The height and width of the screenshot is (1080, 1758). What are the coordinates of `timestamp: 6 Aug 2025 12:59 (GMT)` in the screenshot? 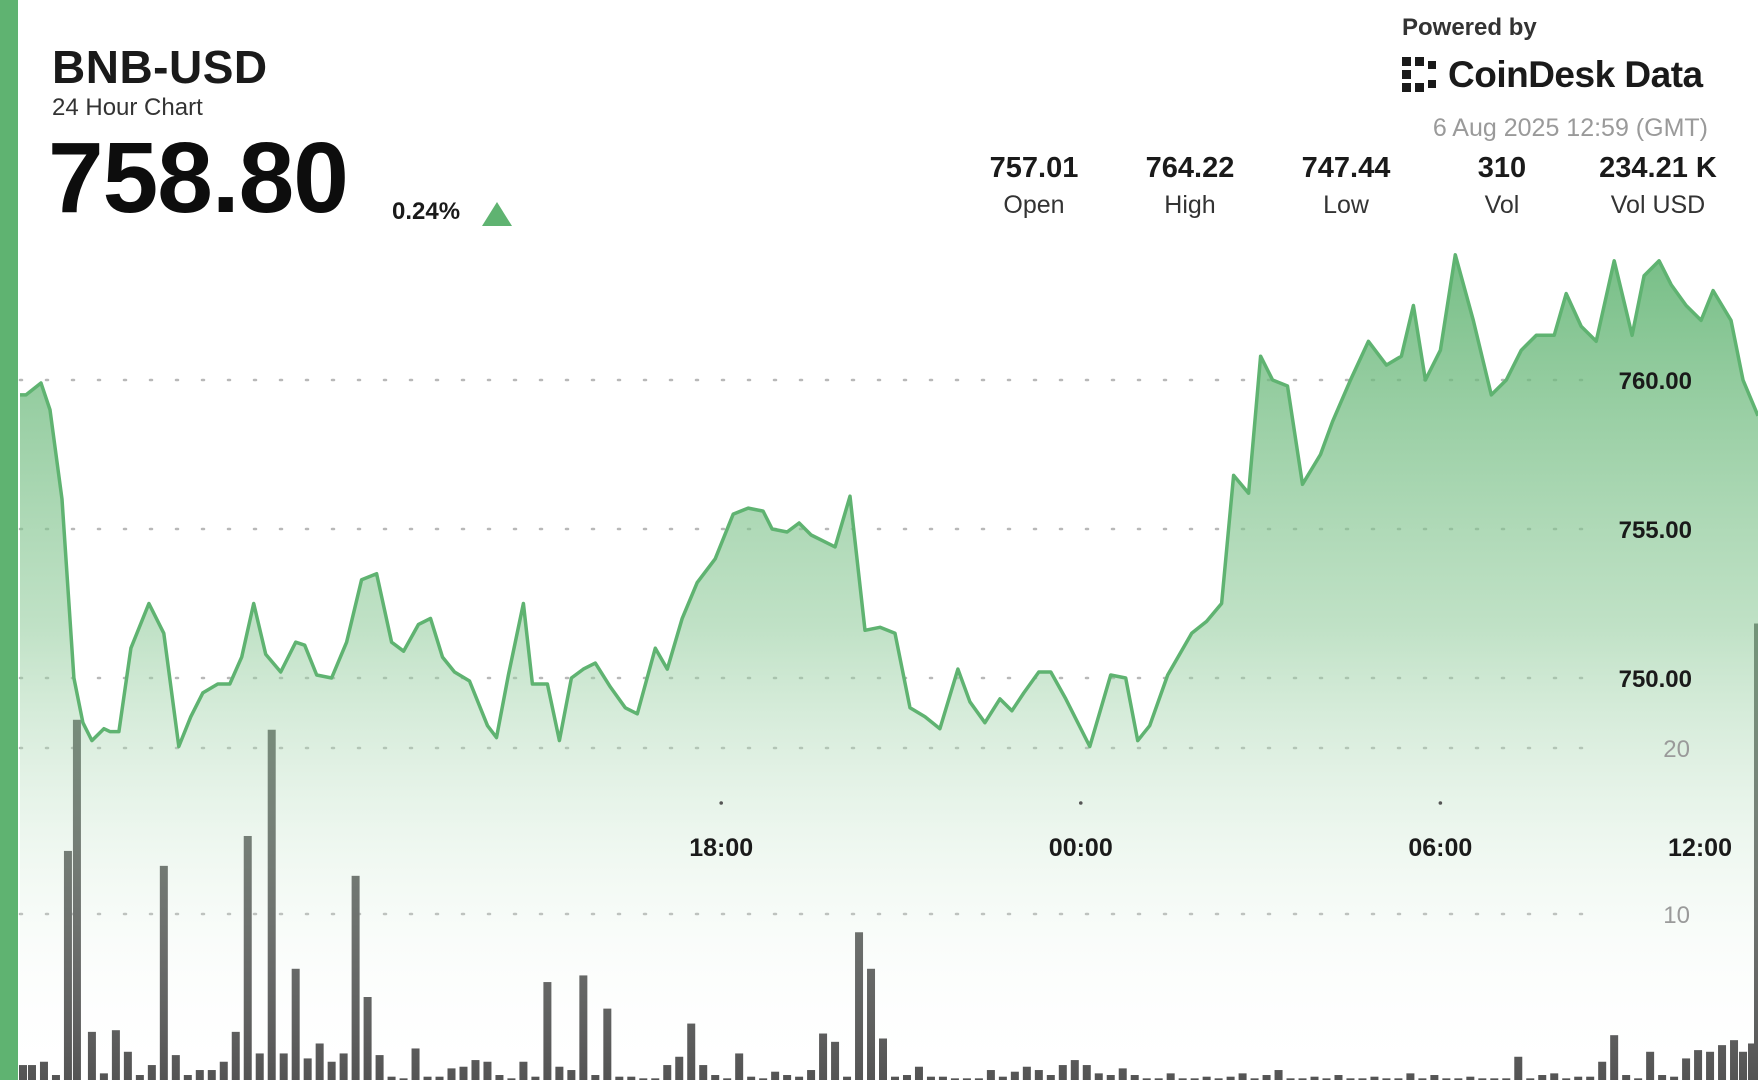 It's located at (1570, 128).